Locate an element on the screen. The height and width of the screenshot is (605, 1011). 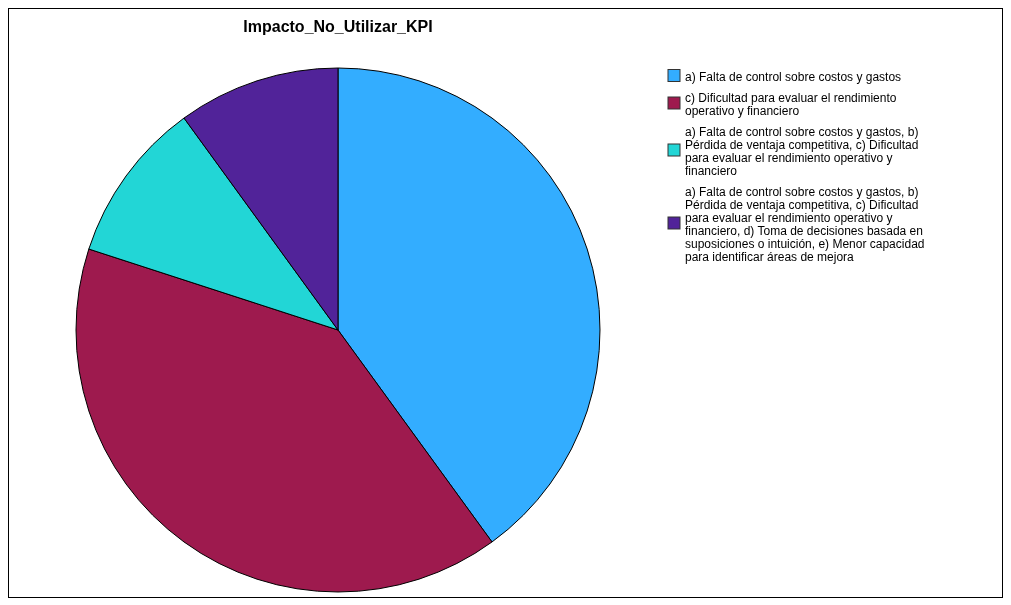
legend-label: c) Dificultad para evaluar el rendimiento operativo y financiero is located at coordinates (791, 104).